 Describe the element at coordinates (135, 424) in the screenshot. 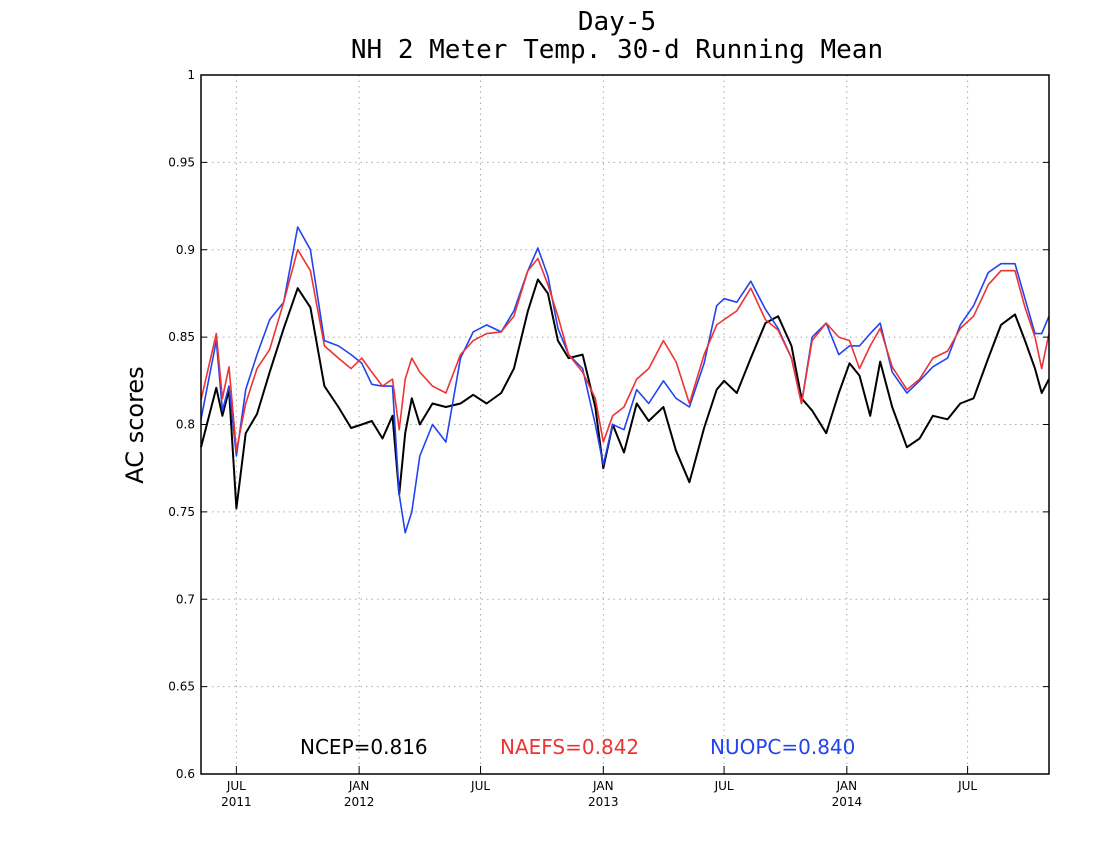

I see `y-axis-label: AC scores` at that location.